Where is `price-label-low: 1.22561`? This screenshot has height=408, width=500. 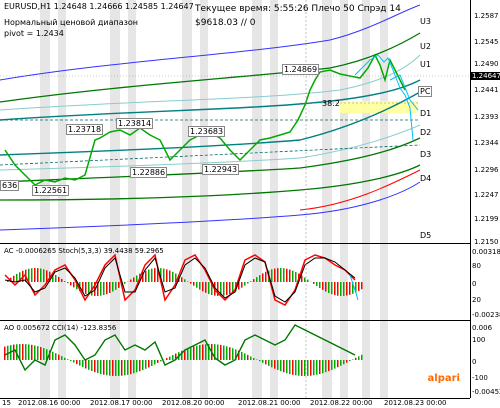
price-label-low: 1.22561 is located at coordinates (51, 190).